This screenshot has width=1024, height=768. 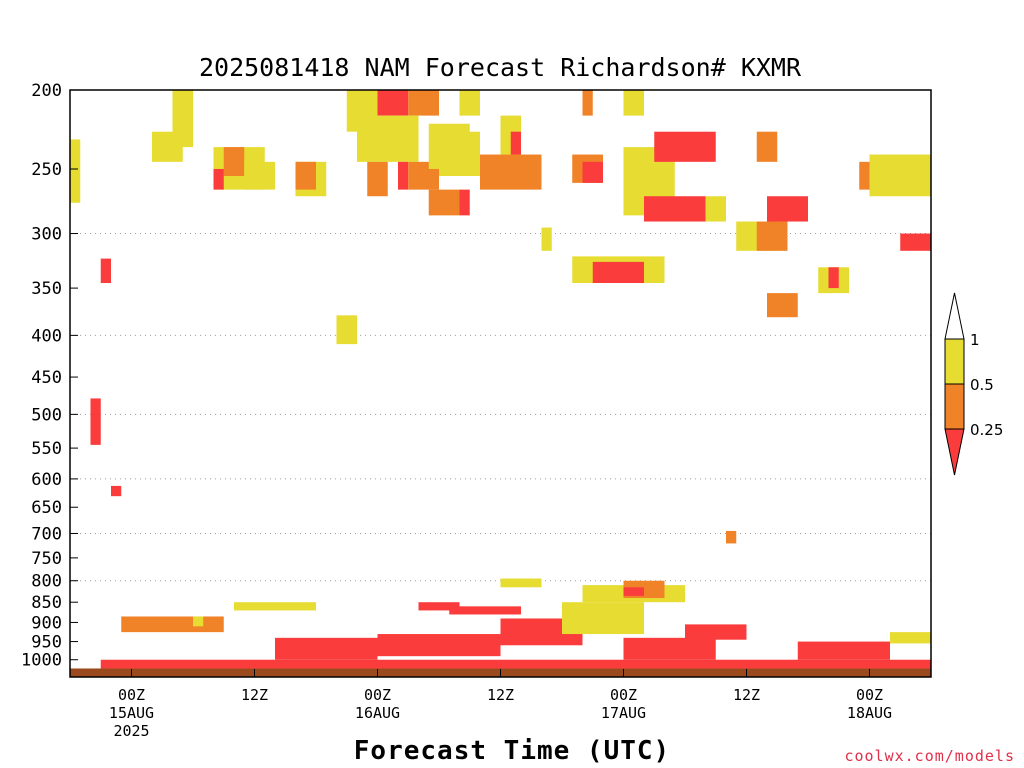 What do you see at coordinates (975, 340) in the screenshot?
I see `colorbar-label: 1` at bounding box center [975, 340].